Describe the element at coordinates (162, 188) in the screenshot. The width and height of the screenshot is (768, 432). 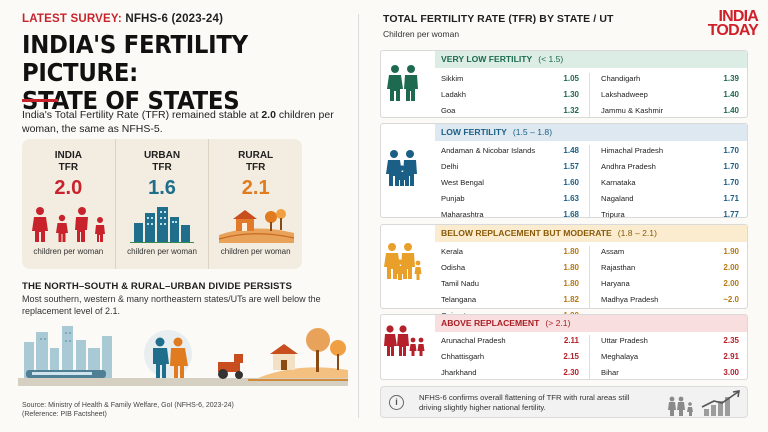
I see `tfr-urban-value: 1.6` at that location.